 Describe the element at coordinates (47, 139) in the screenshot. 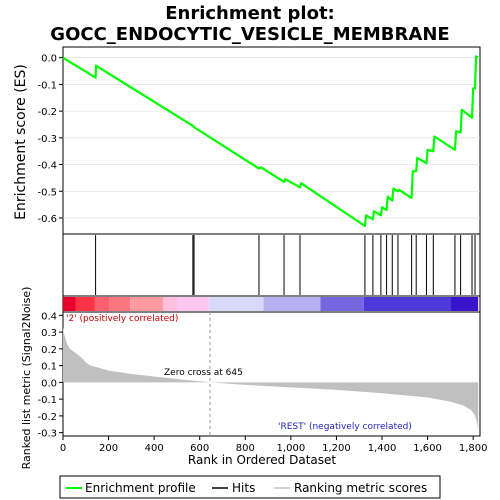

I see `es-tick-label: -0.3` at that location.